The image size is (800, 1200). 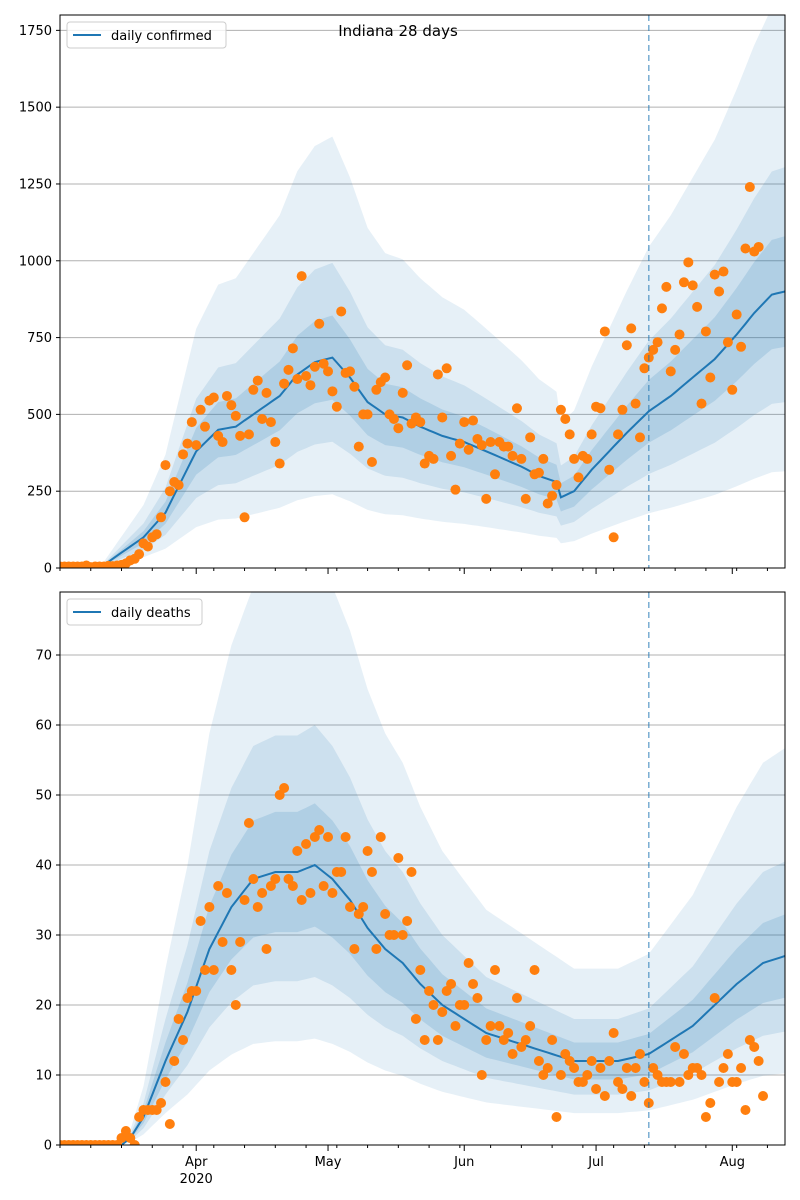 What do you see at coordinates (161, 36) in the screenshot?
I see `legend-label: daily confirmed` at bounding box center [161, 36].